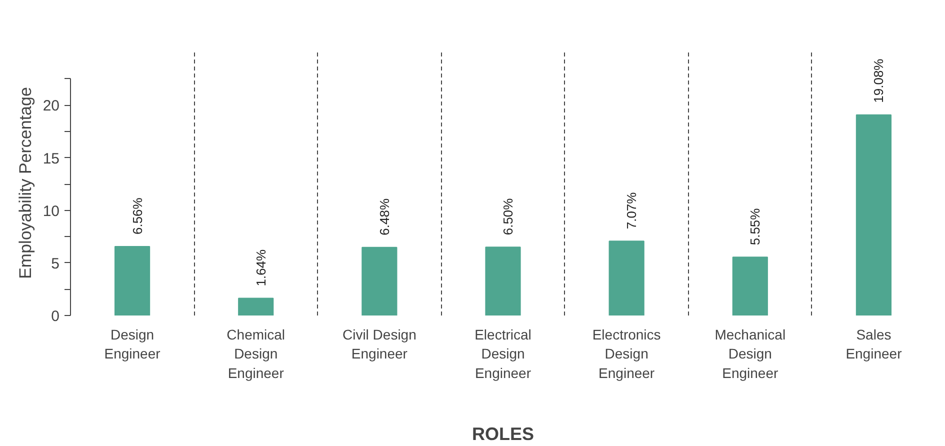 This screenshot has width=945, height=446. What do you see at coordinates (137, 216) in the screenshot?
I see `data-label: 6.56%` at bounding box center [137, 216].